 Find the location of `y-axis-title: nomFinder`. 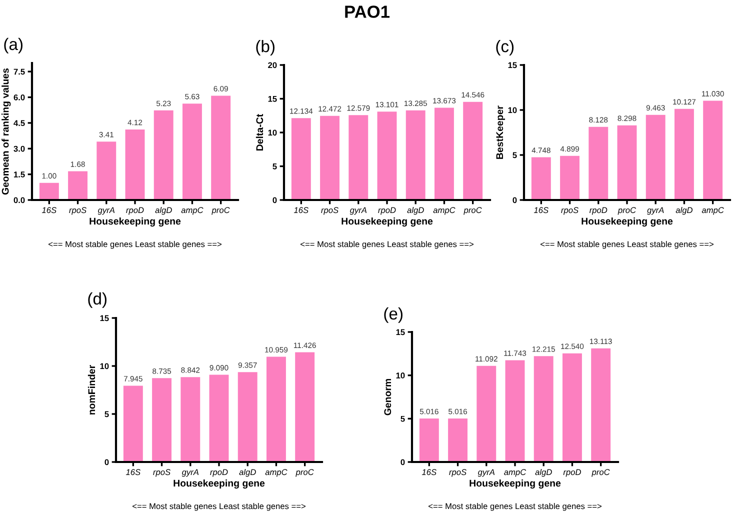

y-axis-title: nomFinder is located at coordinates (92, 389).